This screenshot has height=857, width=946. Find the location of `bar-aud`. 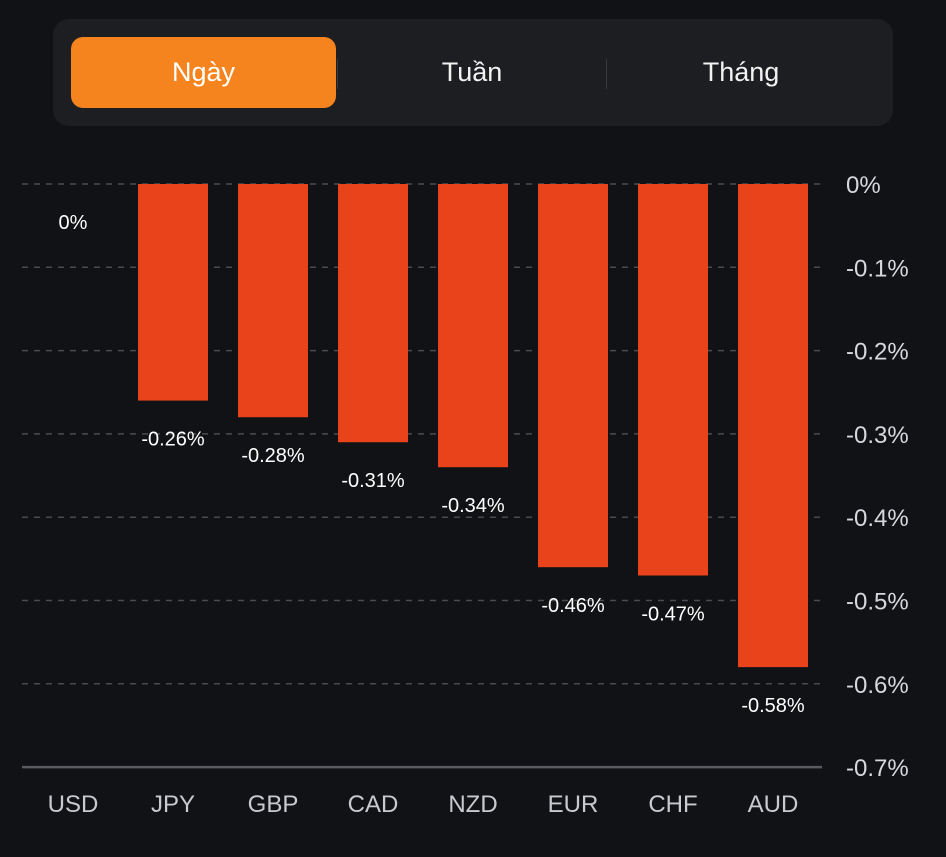

bar-aud is located at coordinates (773, 426).